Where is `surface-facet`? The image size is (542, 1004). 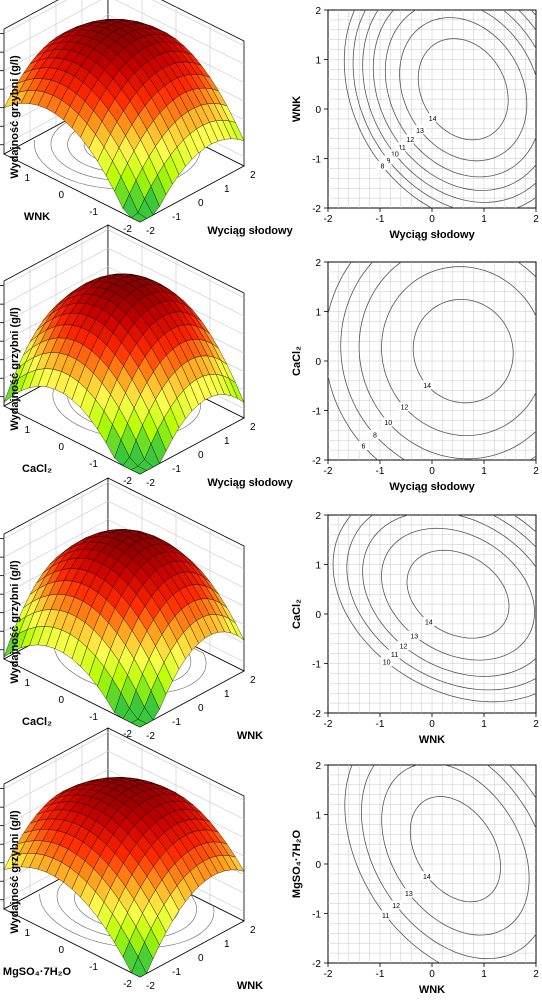
surface-facet is located at coordinates (139, 217).